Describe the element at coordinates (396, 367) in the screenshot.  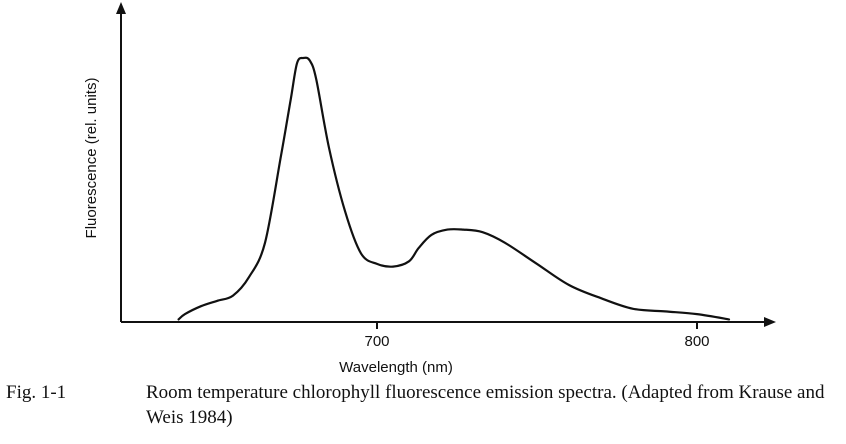
I see `x-axis-label: Wavelength (nm)` at that location.